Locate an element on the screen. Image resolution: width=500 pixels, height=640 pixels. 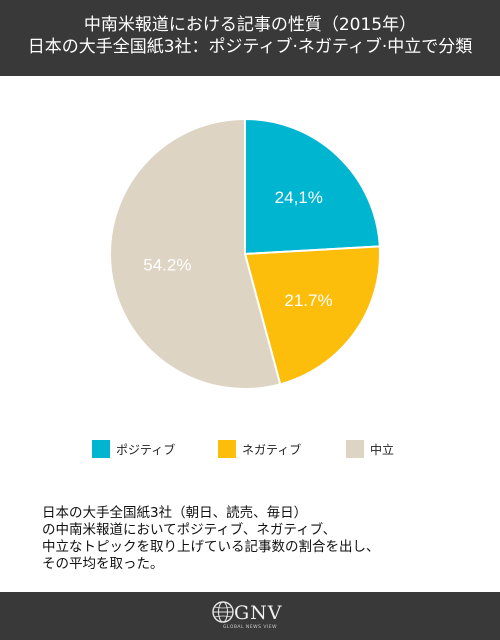
legend-item-2: 中立 is located at coordinates (370, 449).